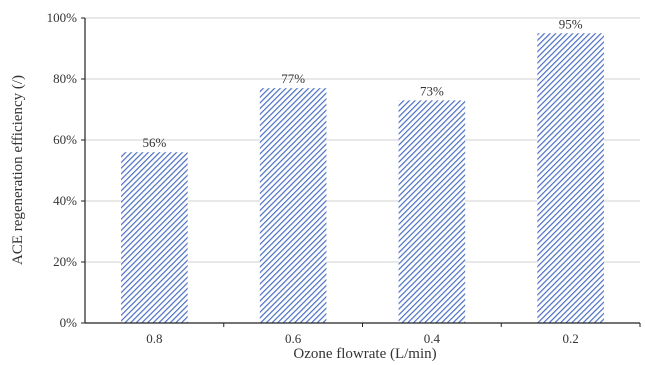  Describe the element at coordinates (65, 261) in the screenshot. I see `y-tick-label-20: 20%` at that location.